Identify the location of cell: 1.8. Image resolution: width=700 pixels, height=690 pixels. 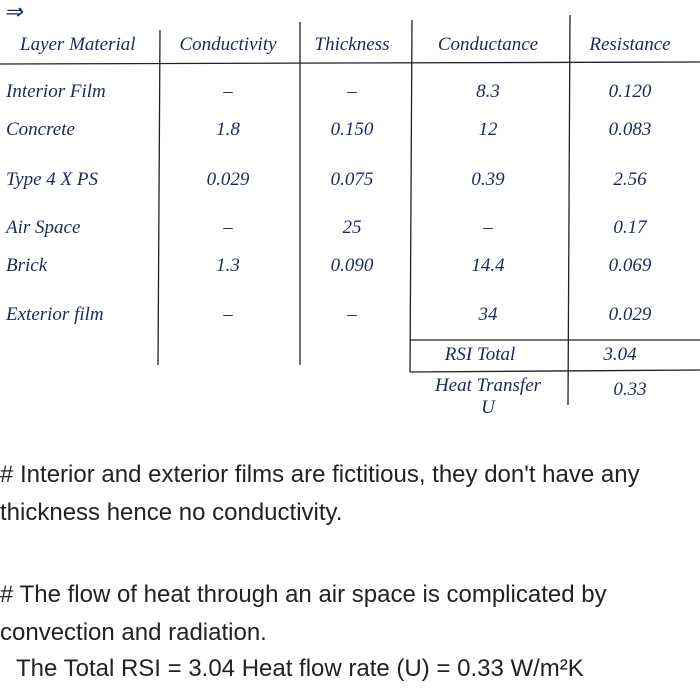
(228, 129).